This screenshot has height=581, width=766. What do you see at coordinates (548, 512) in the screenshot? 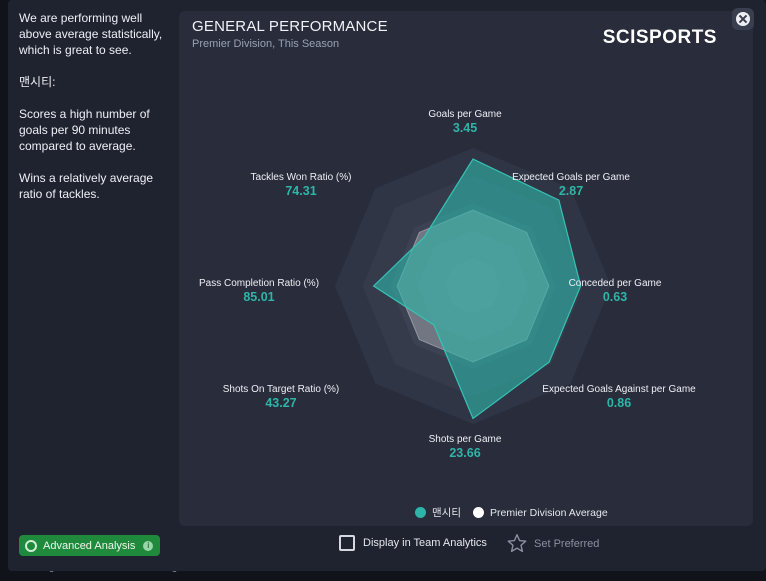
I see `legend-average-label: Premier Division Average` at bounding box center [548, 512].